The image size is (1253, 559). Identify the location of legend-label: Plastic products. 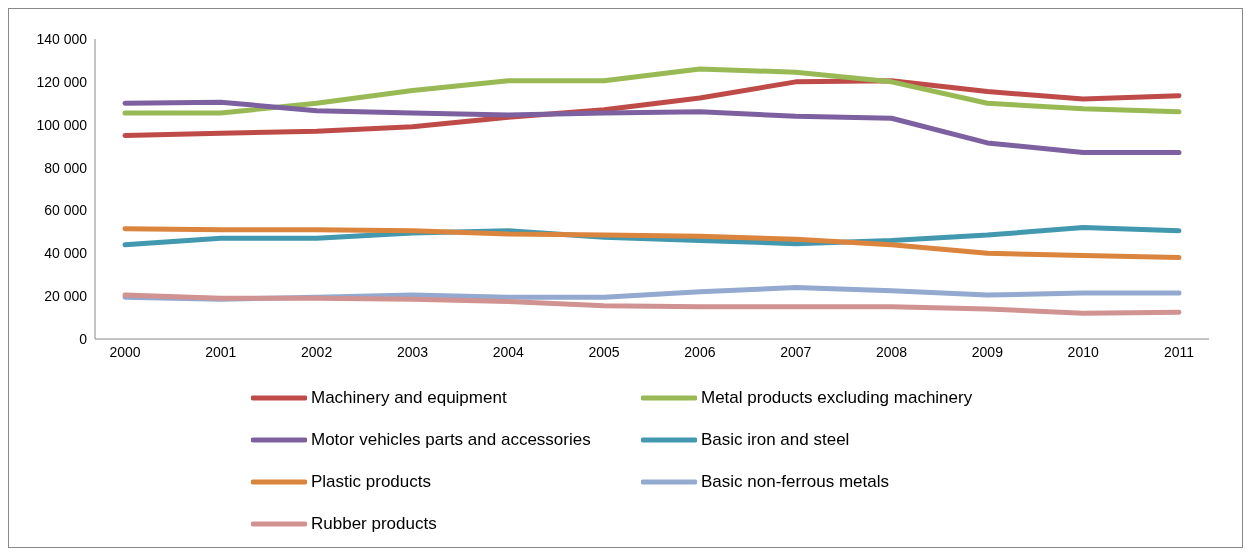
(371, 482).